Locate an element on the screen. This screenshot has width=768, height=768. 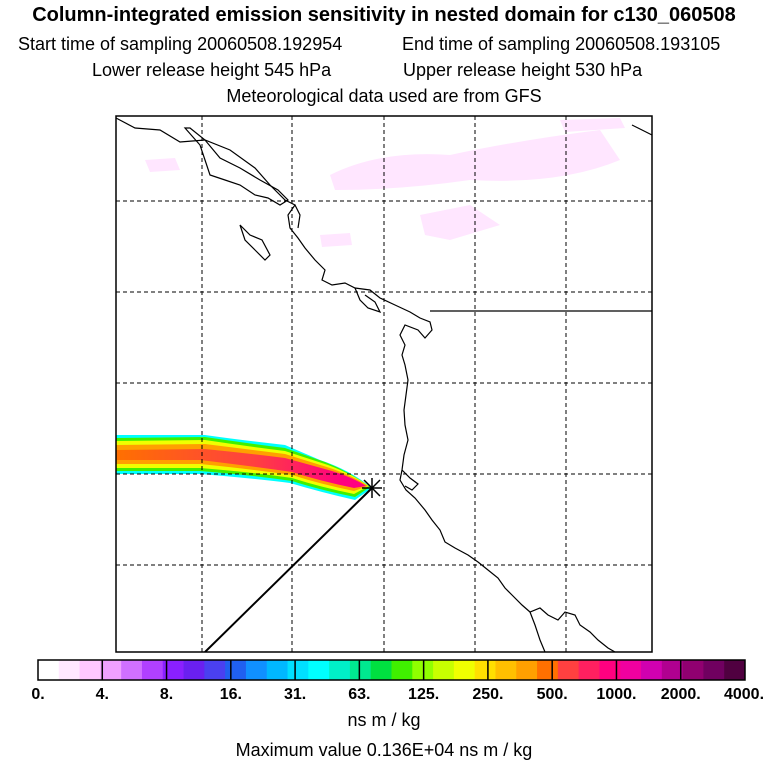
colorbar-tick-label: 1000. is located at coordinates (616, 694).